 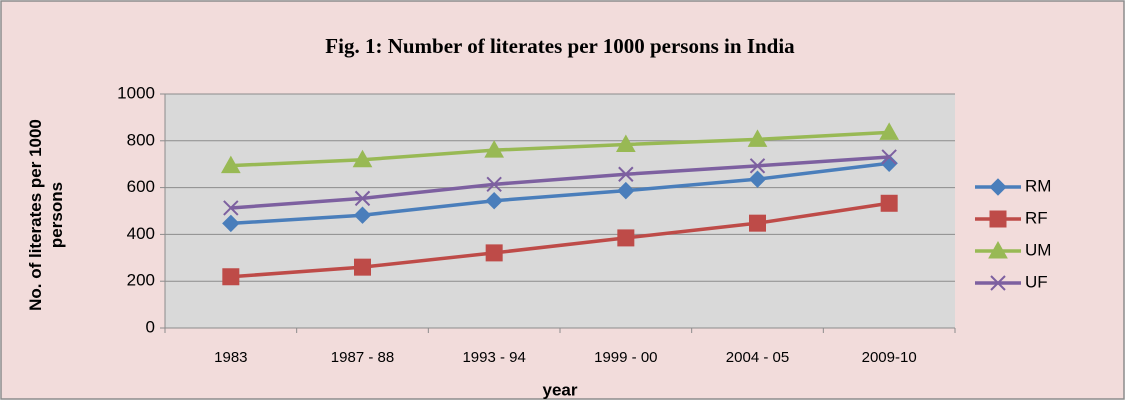 I want to click on x-axis-title: year, so click(x=560, y=389).